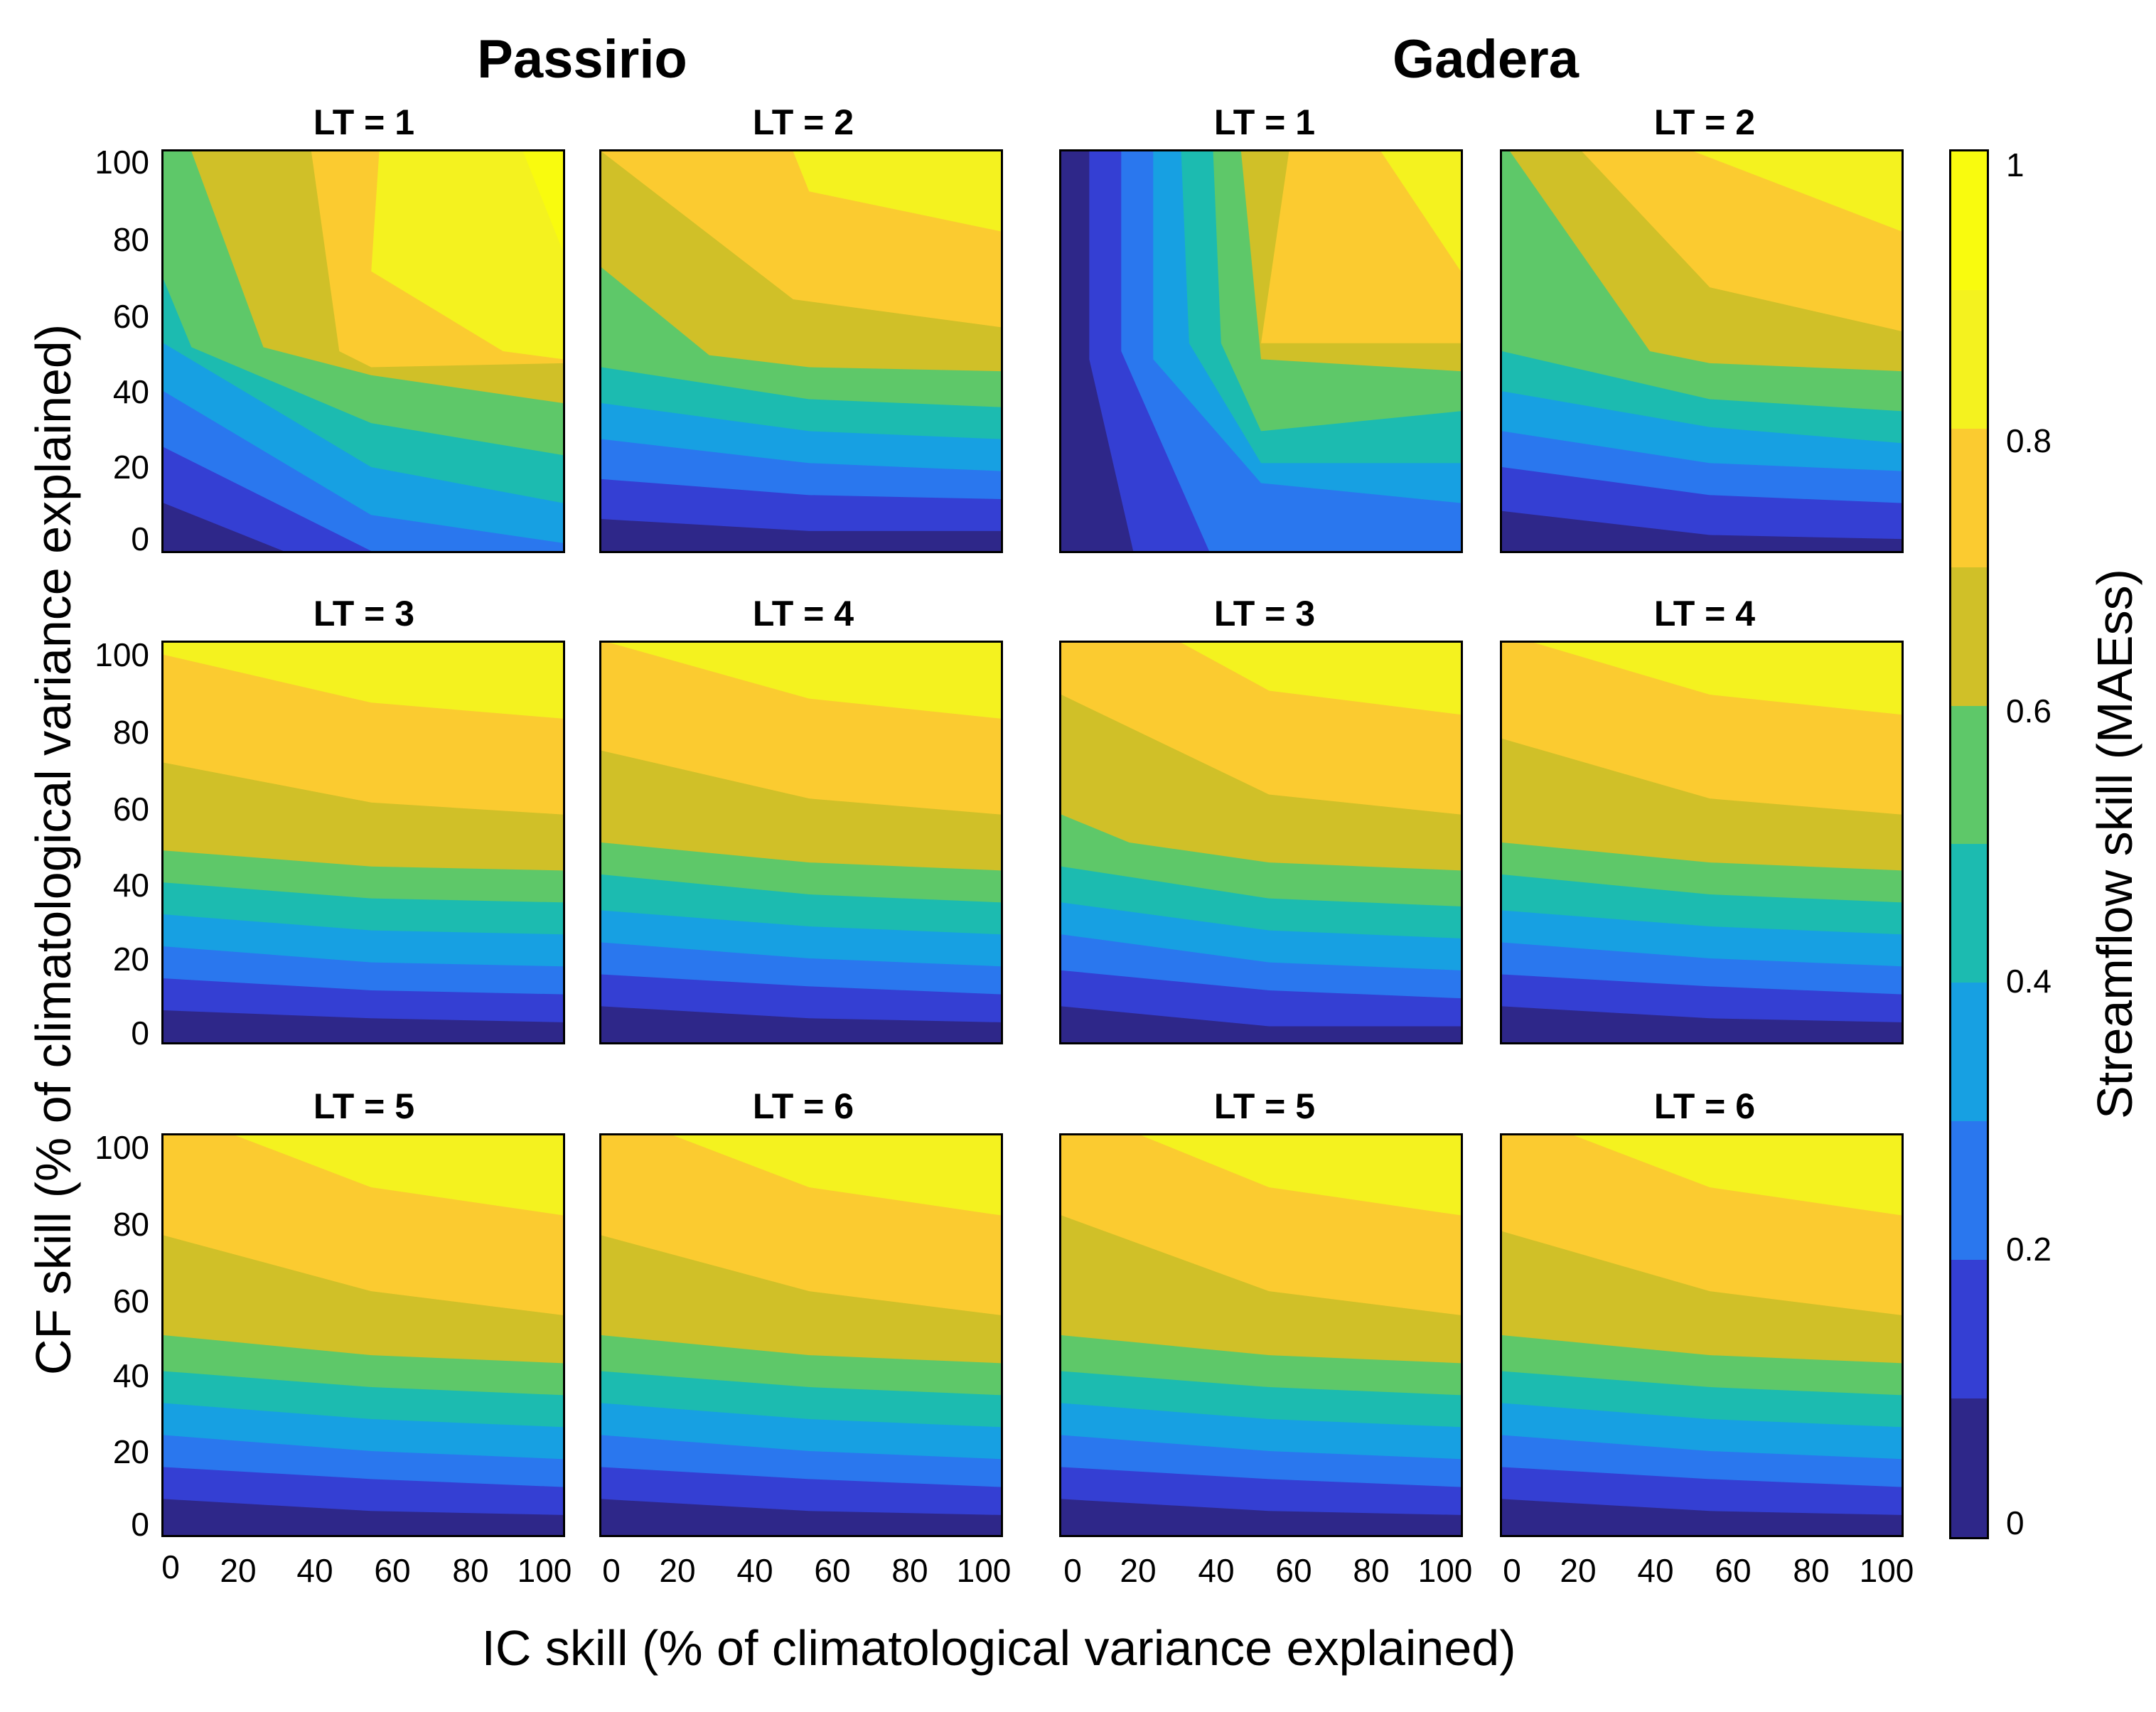 The height and width of the screenshot is (1712, 2156). Describe the element at coordinates (582, 60) in the screenshot. I see `catchment-title-passirio: Passirio` at that location.